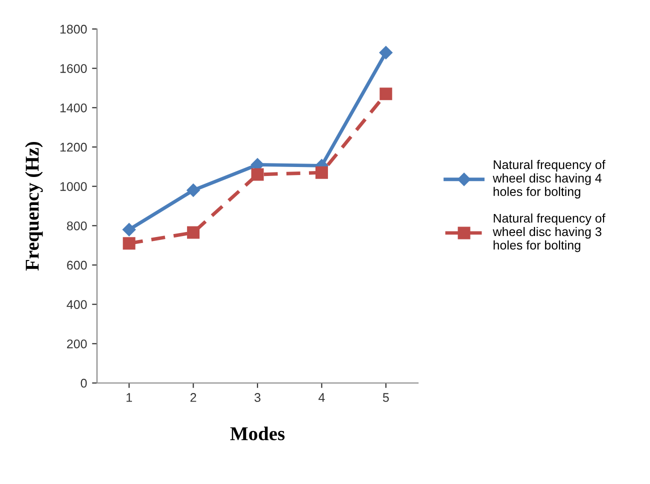 The width and height of the screenshot is (650, 484). What do you see at coordinates (257, 433) in the screenshot?
I see `x-axis-title: Modes` at bounding box center [257, 433].